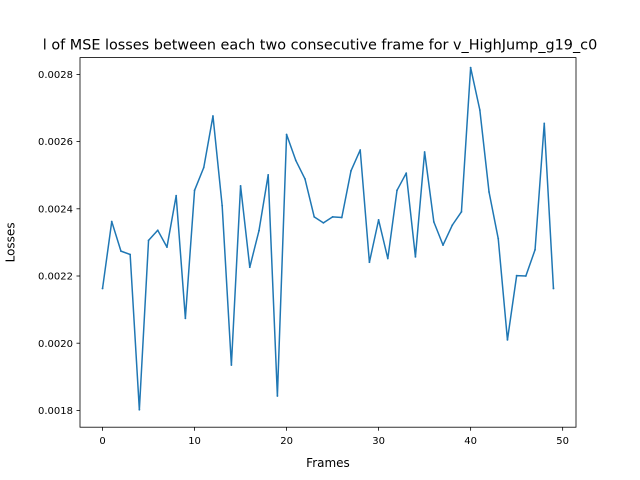 Image resolution: width=640 pixels, height=480 pixels. I want to click on y-tick-label: 0.0022, so click(55, 277).